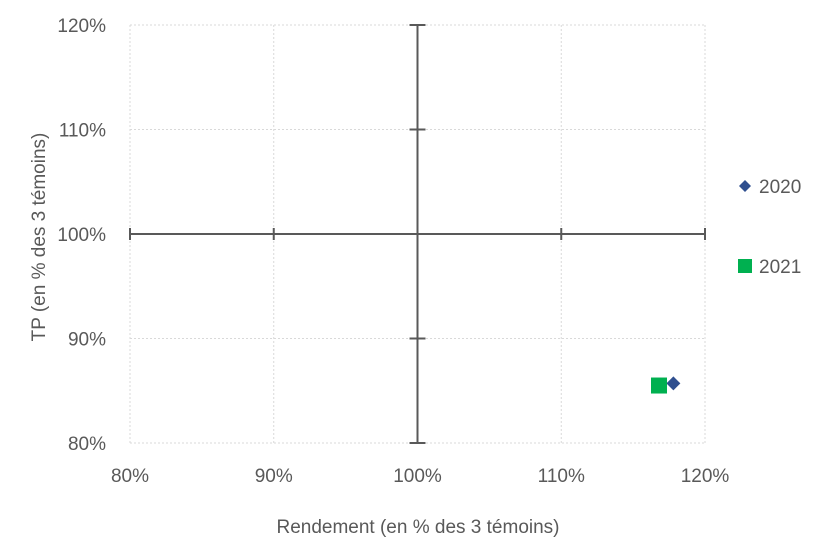  I want to click on y-tick-label: 80%, so click(87, 444).